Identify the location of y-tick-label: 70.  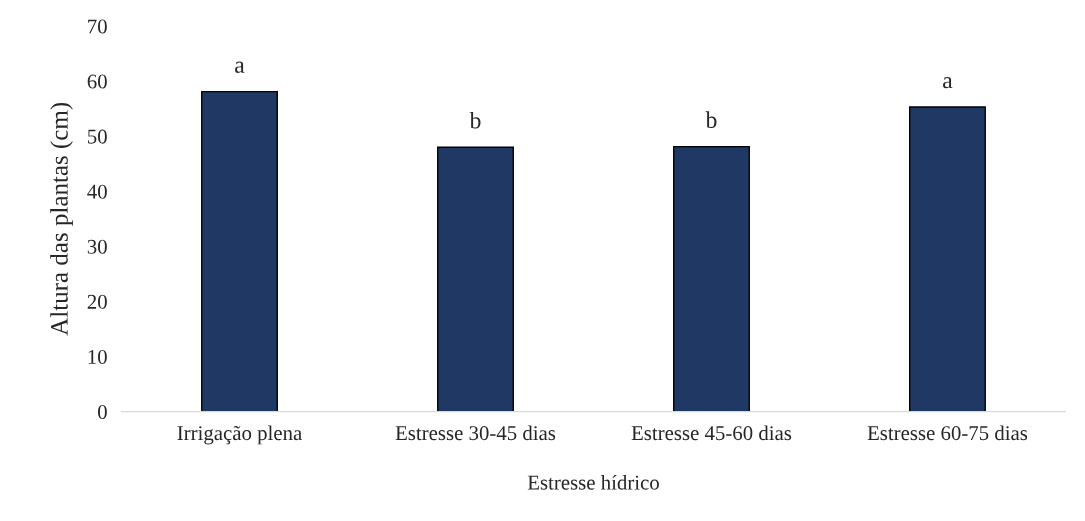
(97, 26).